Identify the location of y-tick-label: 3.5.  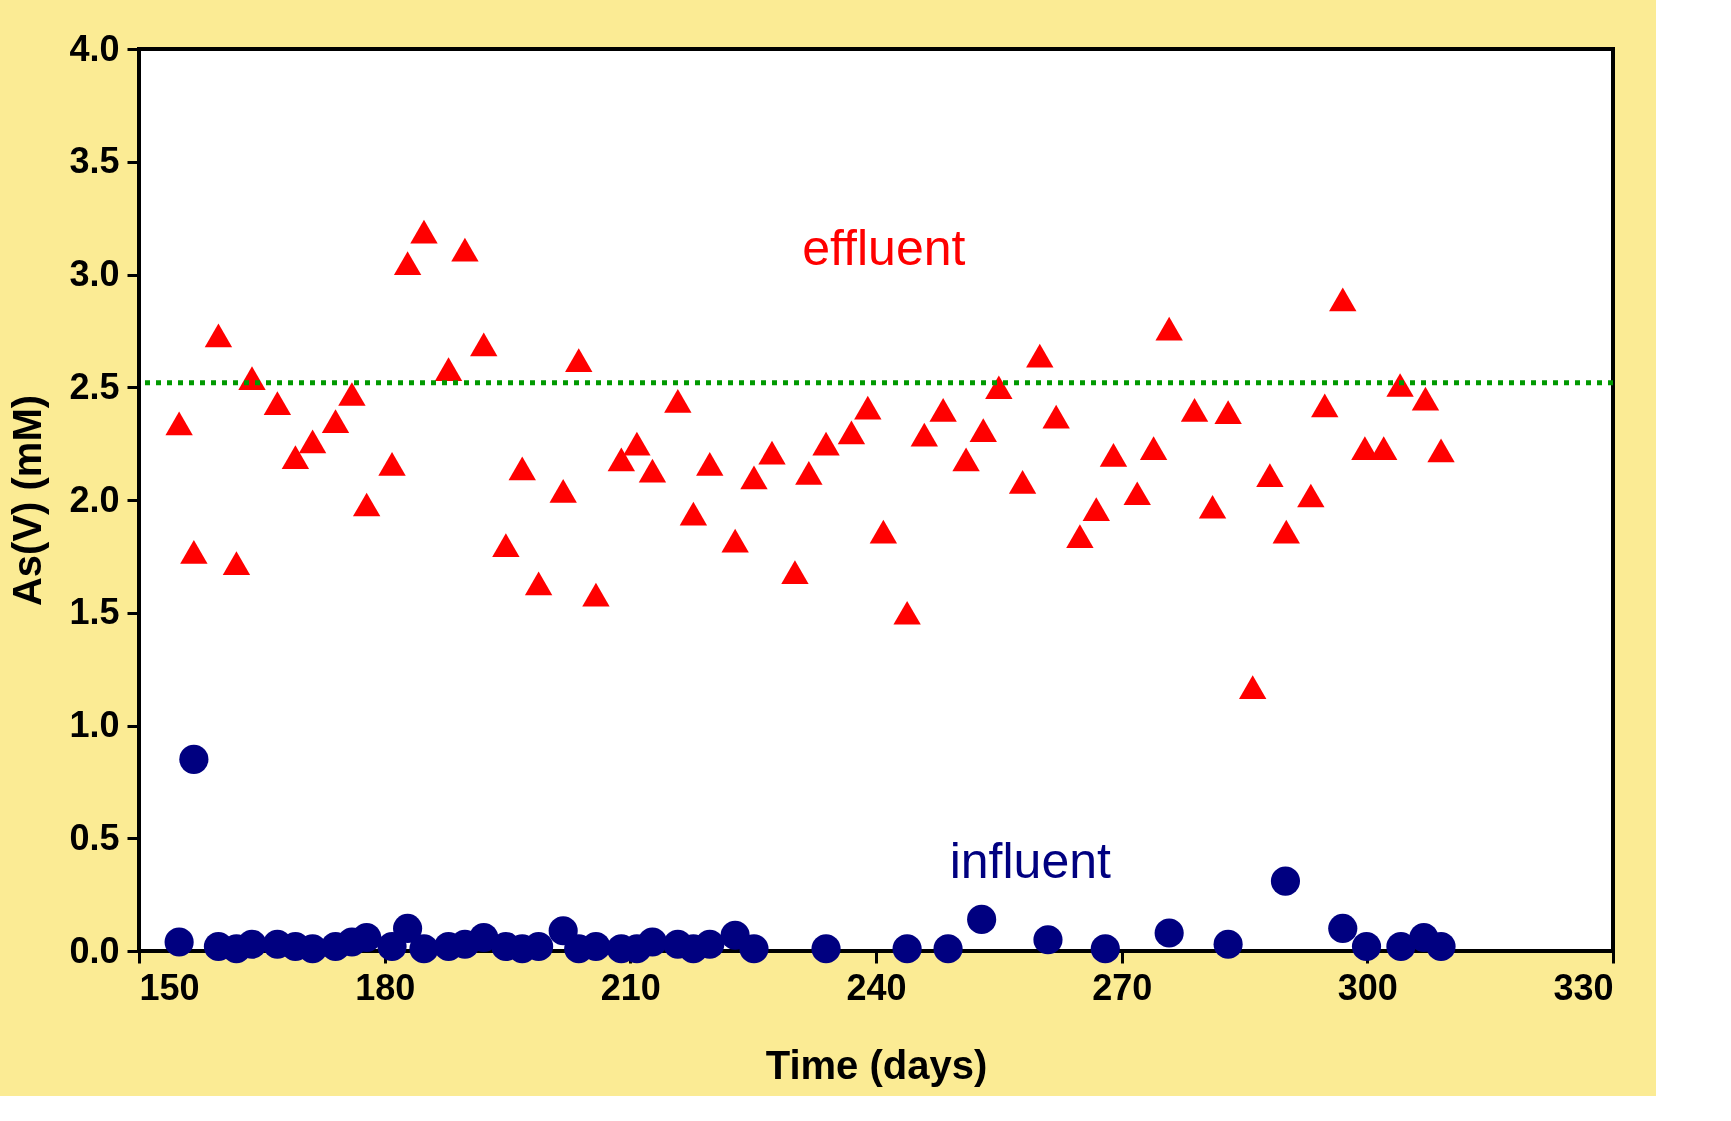
(94, 161).